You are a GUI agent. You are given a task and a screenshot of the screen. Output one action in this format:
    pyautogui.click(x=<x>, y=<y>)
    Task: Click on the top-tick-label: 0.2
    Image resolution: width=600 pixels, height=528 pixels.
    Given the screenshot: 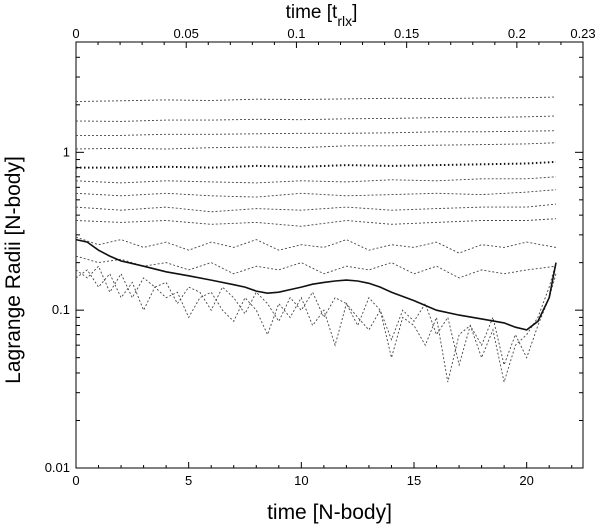 What is the action you would take?
    pyautogui.click(x=517, y=33)
    